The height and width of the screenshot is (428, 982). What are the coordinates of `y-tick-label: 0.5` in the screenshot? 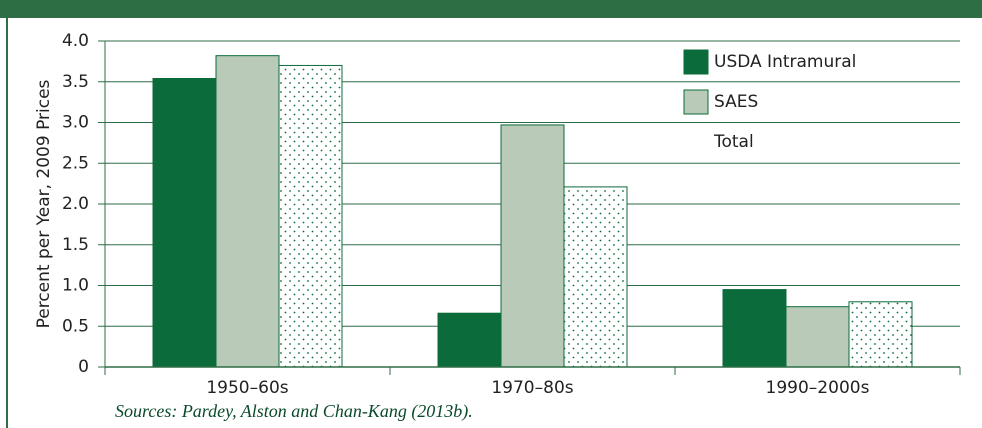 It's located at (75, 326).